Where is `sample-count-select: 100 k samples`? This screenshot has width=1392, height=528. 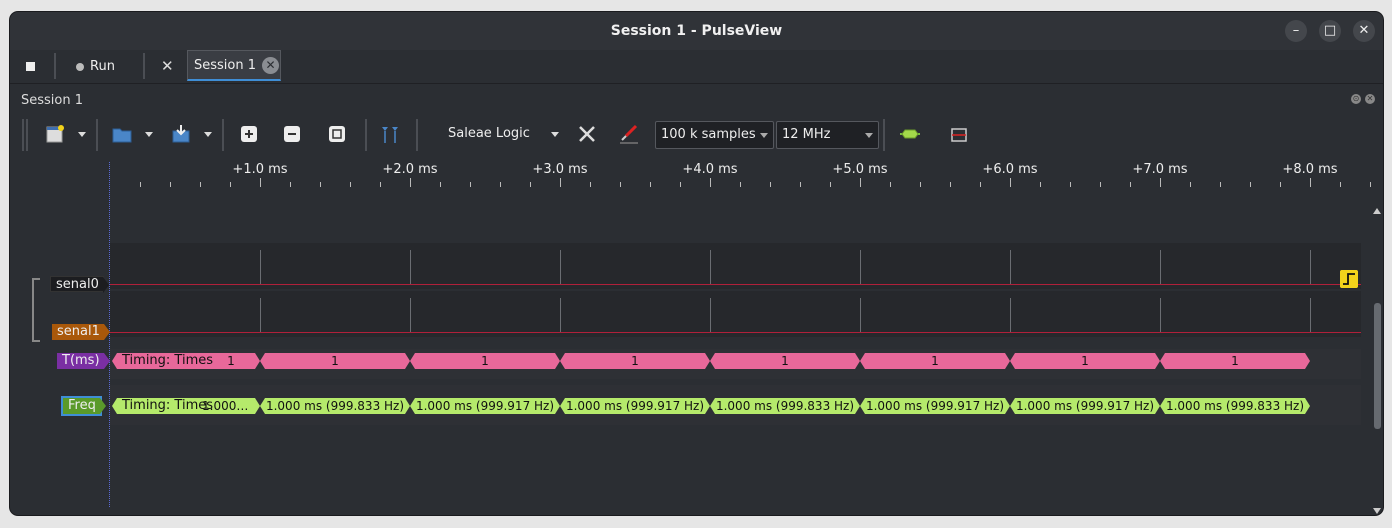
sample-count-select: 100 k samples is located at coordinates (714, 135).